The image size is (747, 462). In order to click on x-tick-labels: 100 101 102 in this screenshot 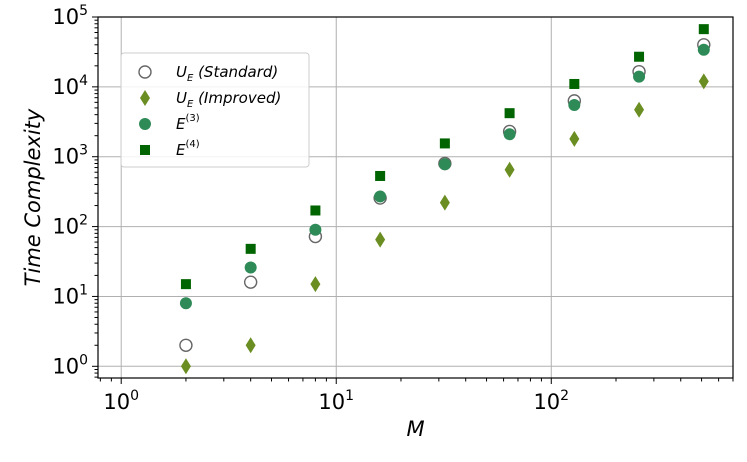, I will do `click(336, 401)`.